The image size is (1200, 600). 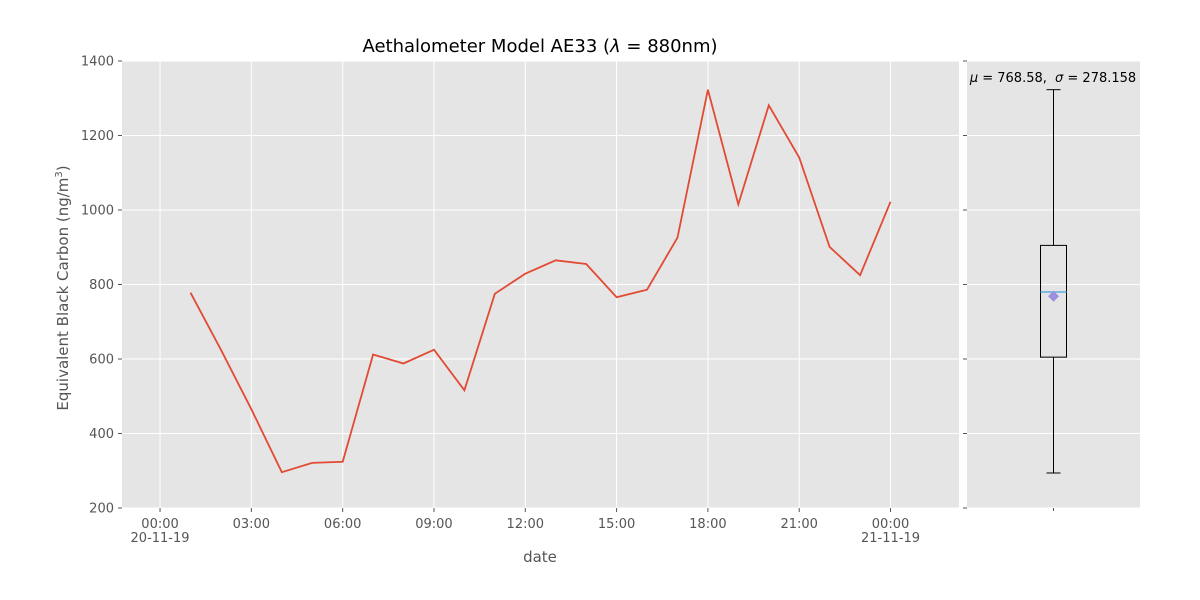 What do you see at coordinates (1099, 78) in the screenshot?
I see `stats-sigma-value: = 278.158` at bounding box center [1099, 78].